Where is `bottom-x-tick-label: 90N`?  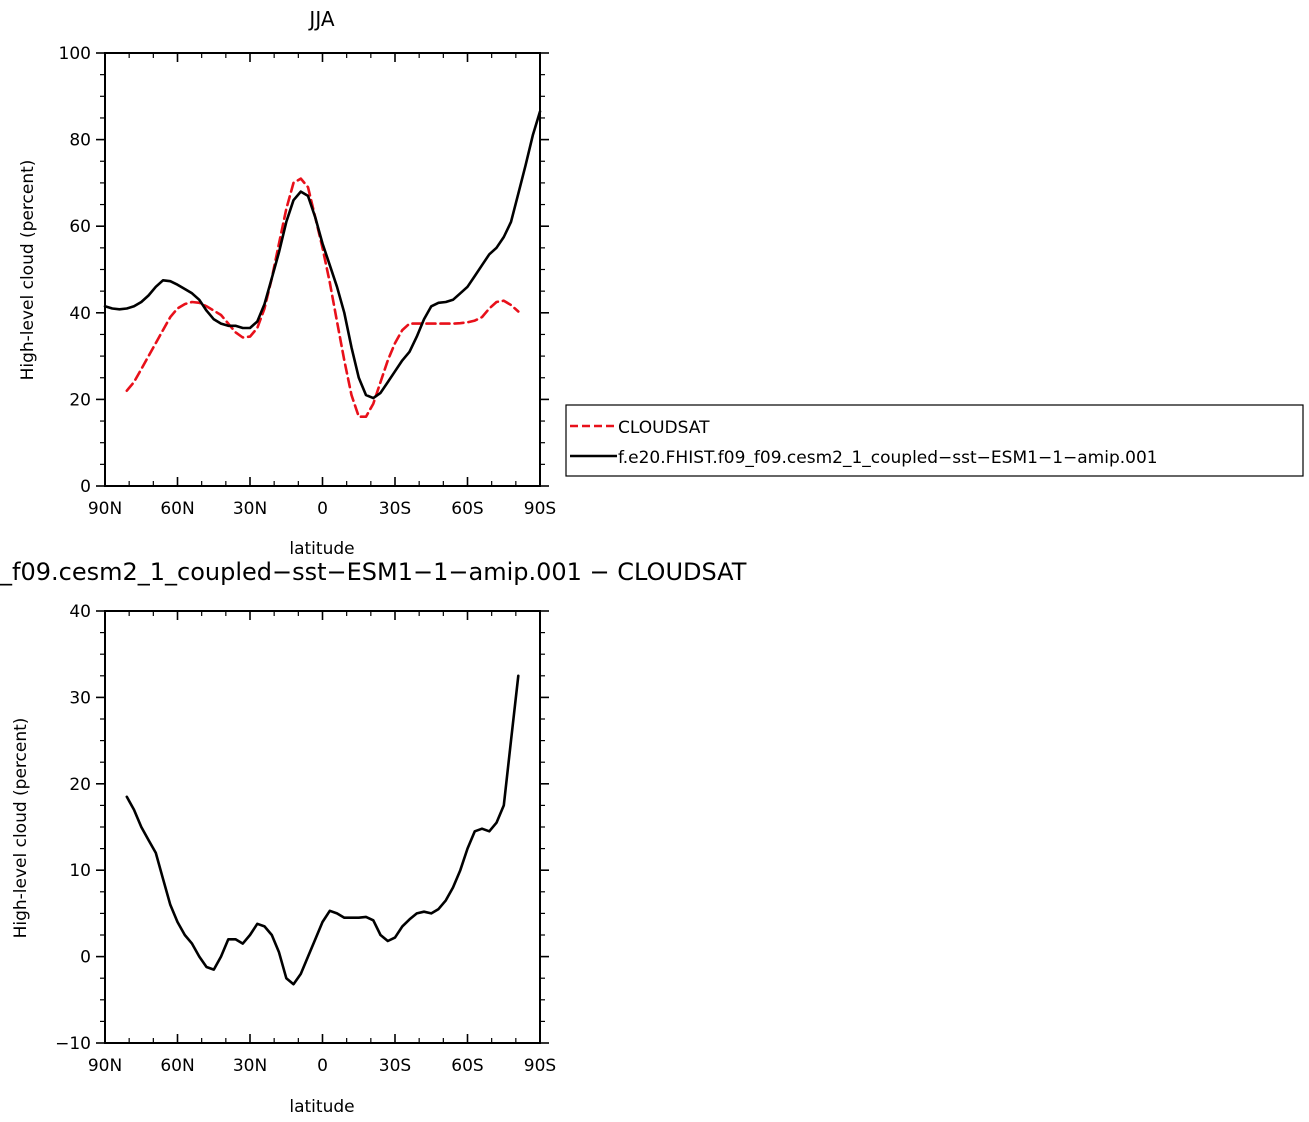
bottom-x-tick-label: 90N is located at coordinates (105, 1066).